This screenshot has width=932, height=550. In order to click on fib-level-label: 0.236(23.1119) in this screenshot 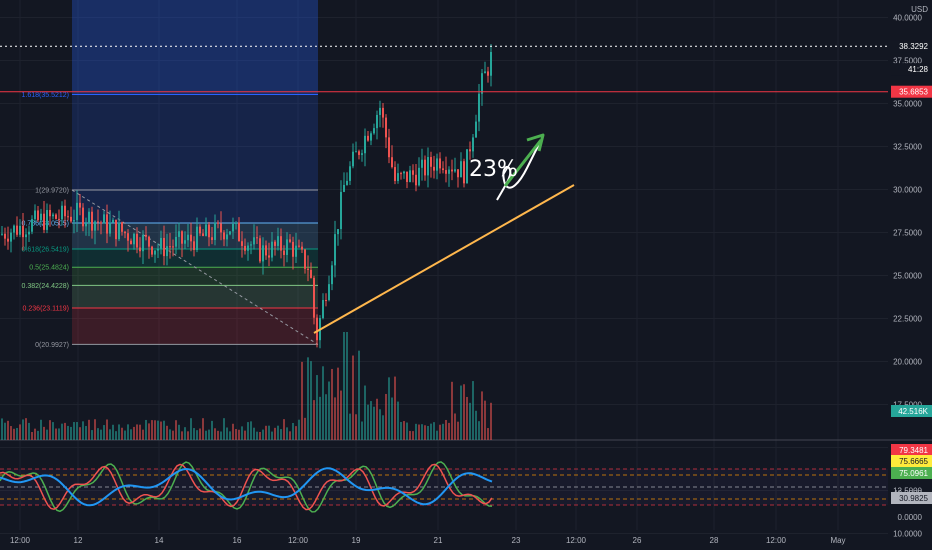, I will do `click(46, 308)`.